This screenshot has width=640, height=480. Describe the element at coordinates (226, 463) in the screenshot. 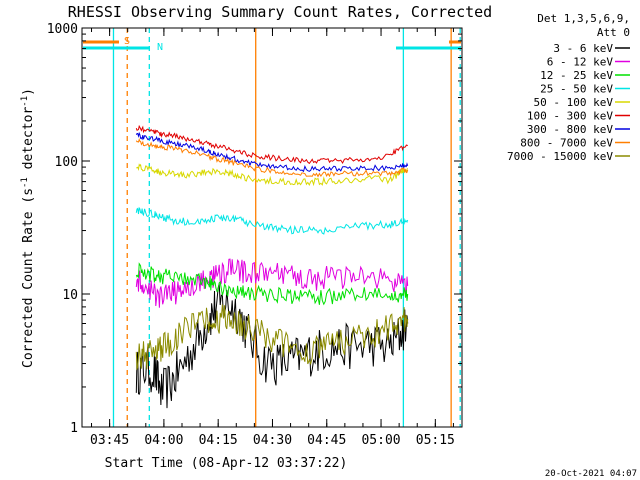

I see `x-axis-label: Start Time (08-Apr-12 03:37:22)` at that location.